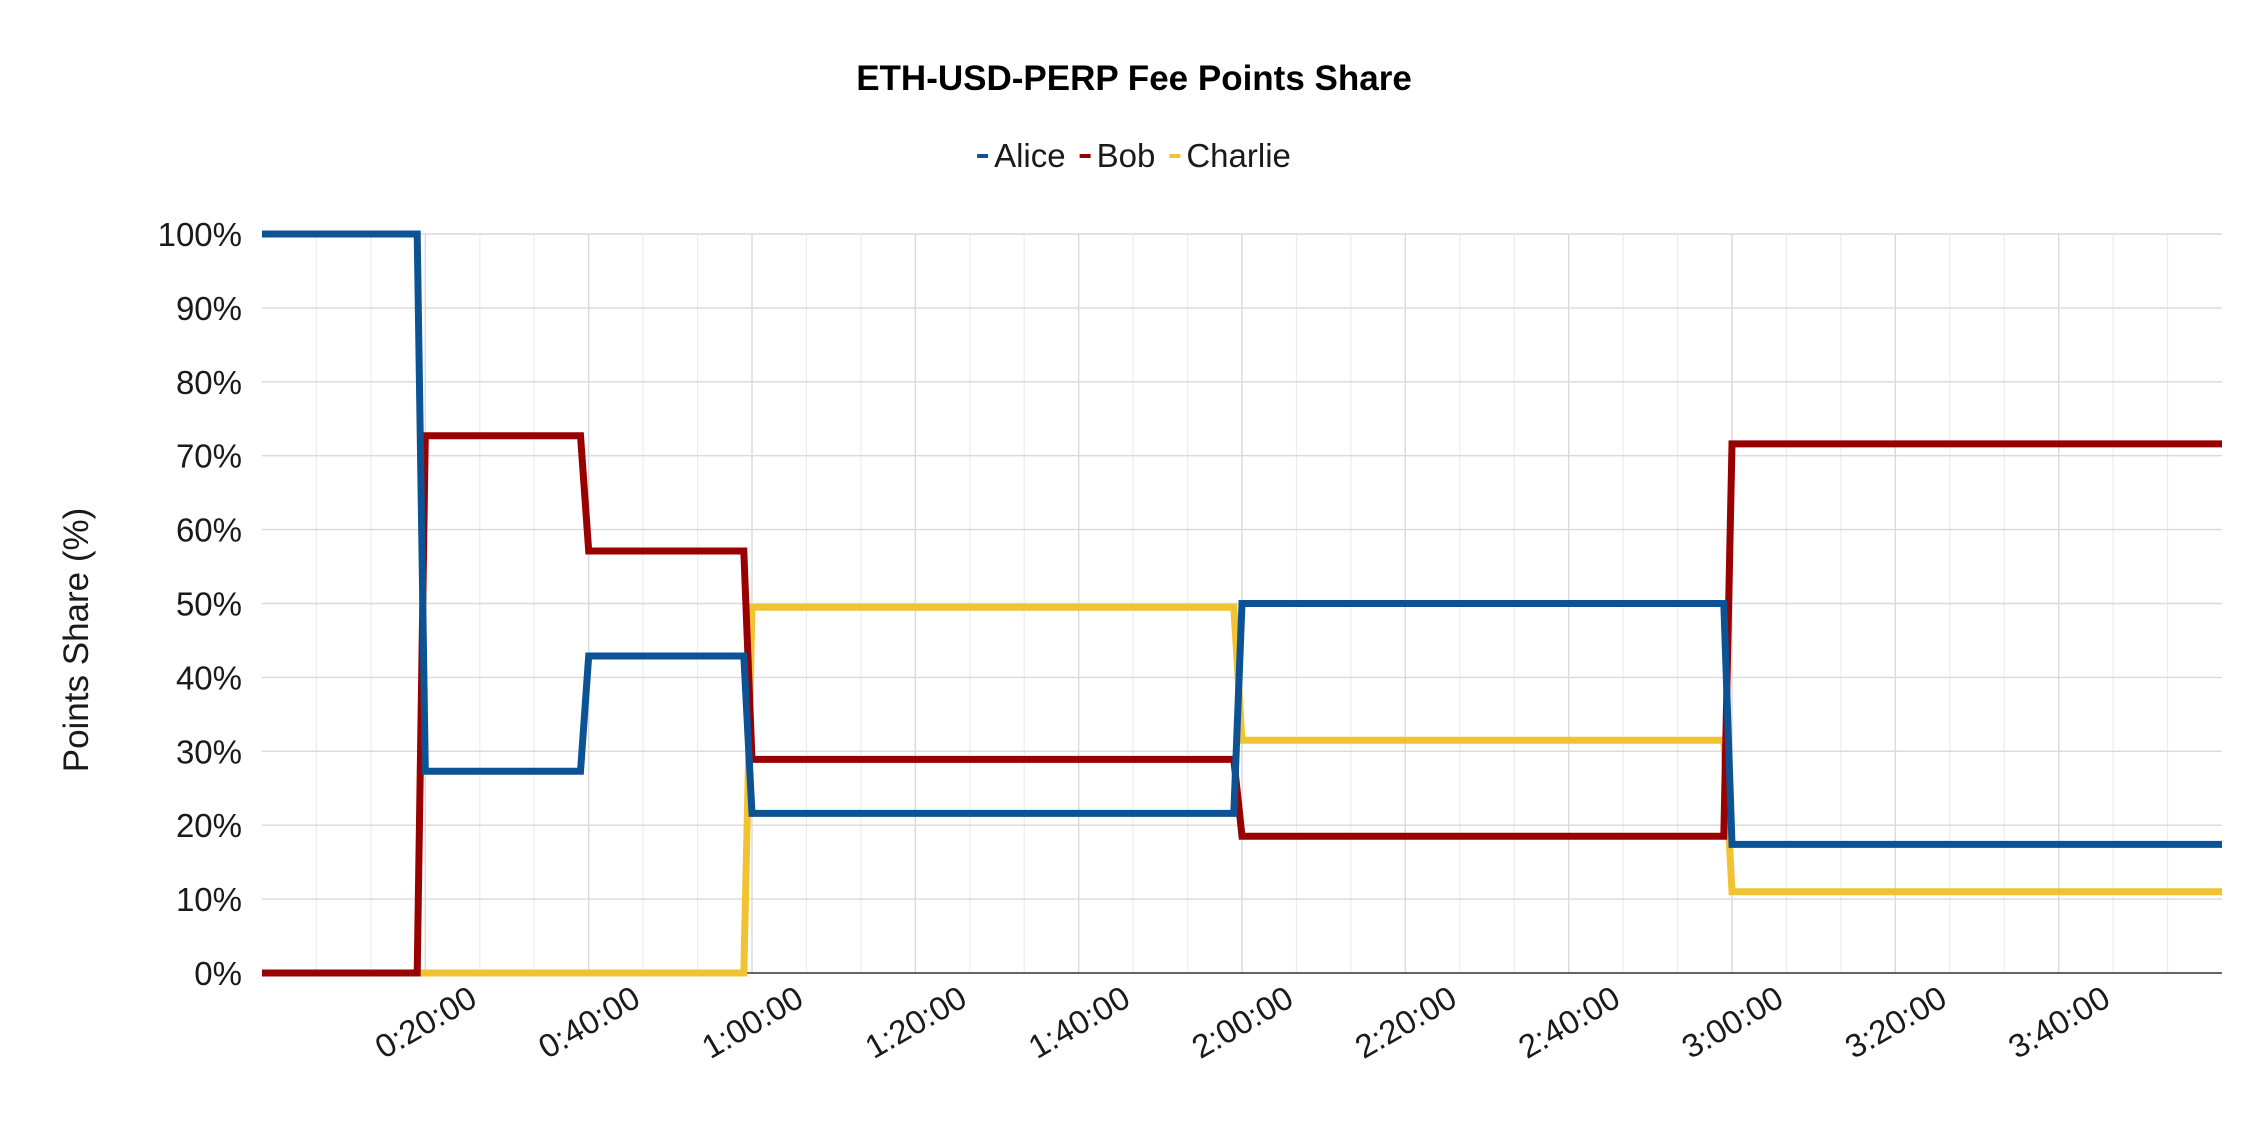 This screenshot has width=2268, height=1121. I want to click on x-tick-label: 2:40:00, so click(1569, 1021).